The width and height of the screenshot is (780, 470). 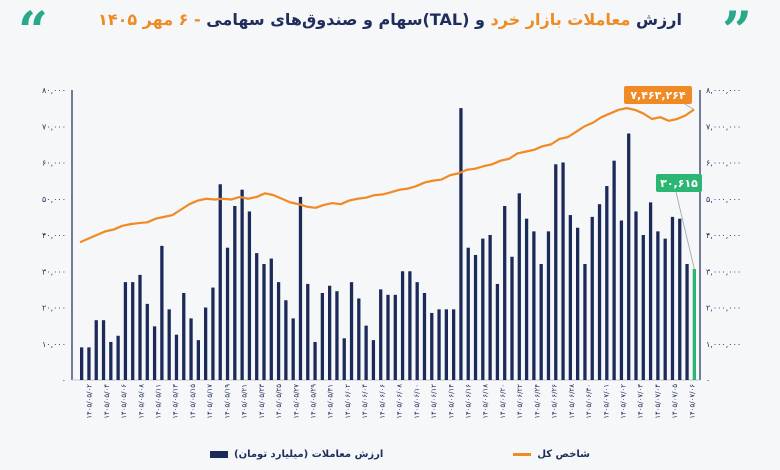 What do you see at coordinates (641, 401) in the screenshot?
I see `x-tick-label: ۱۴۰۵/۰۷/۰۳` at bounding box center [641, 401].